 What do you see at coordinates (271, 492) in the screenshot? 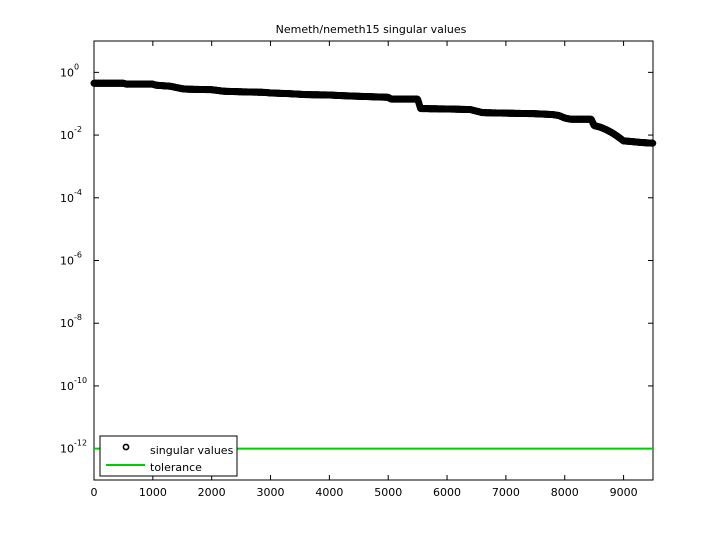
I see `x-tick-label: 3000` at bounding box center [271, 492].